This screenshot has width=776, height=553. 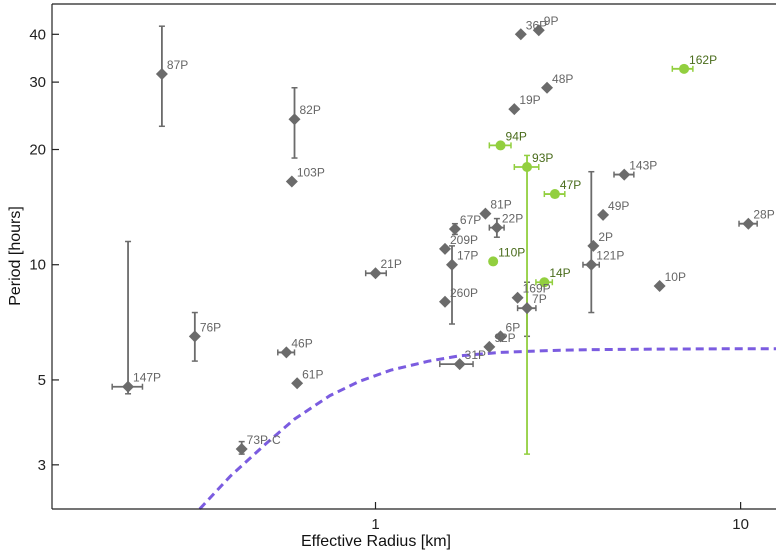 What do you see at coordinates (520, 34) in the screenshot?
I see `point-36p` at bounding box center [520, 34].